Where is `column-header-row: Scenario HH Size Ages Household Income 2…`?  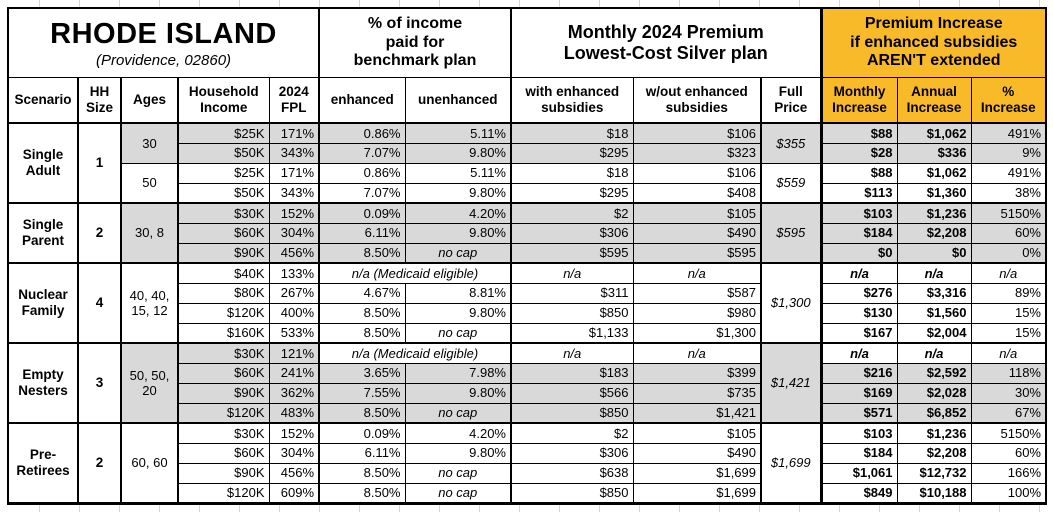 column-header-row: Scenario HH Size Ages Household Income 2… is located at coordinates (527, 100).